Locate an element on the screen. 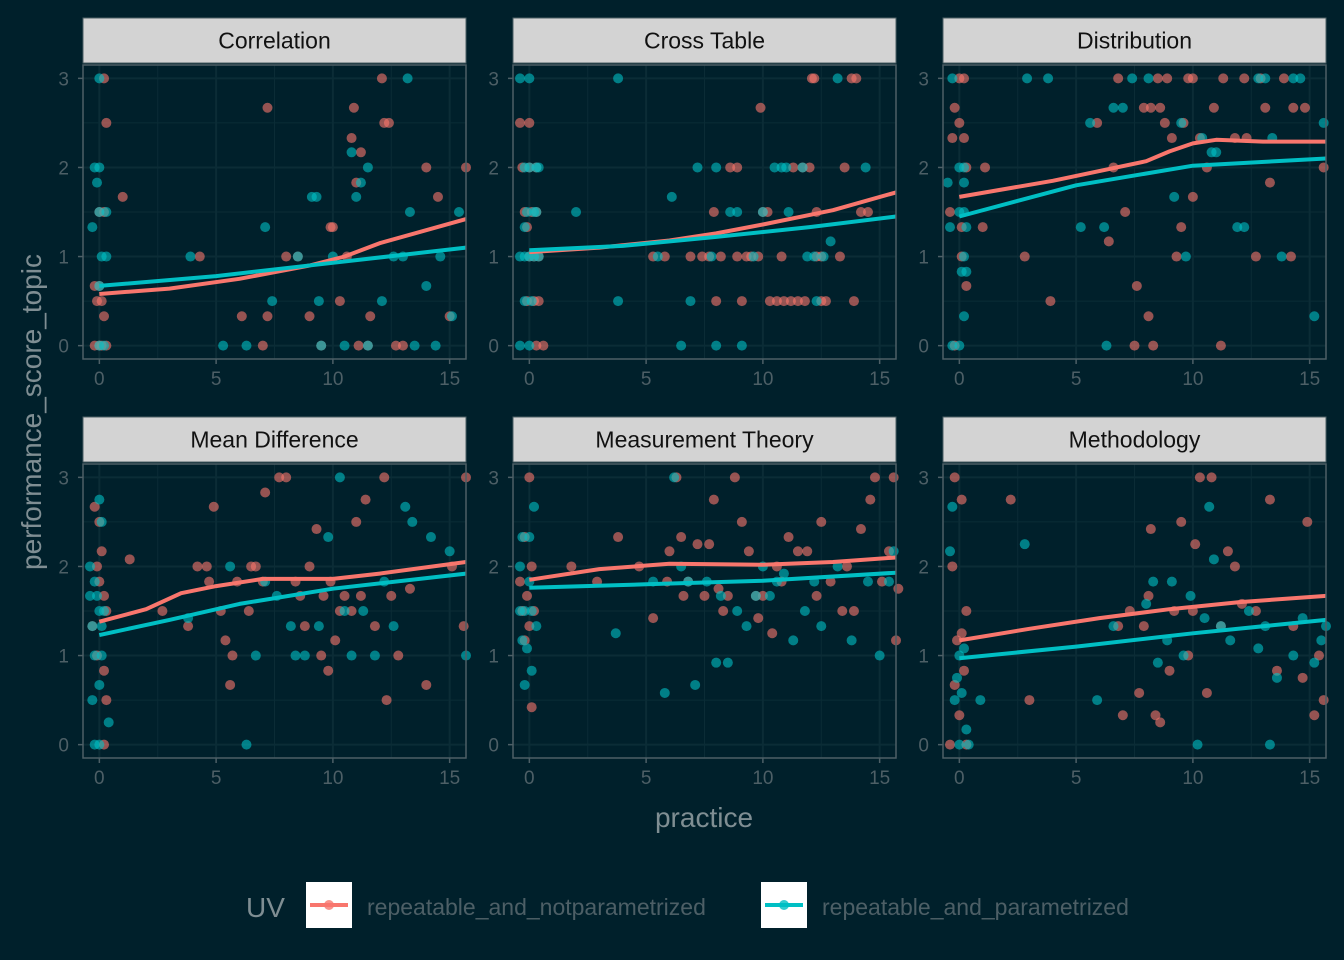  y-axis-title: performance_score_topic is located at coordinates (31, 412).